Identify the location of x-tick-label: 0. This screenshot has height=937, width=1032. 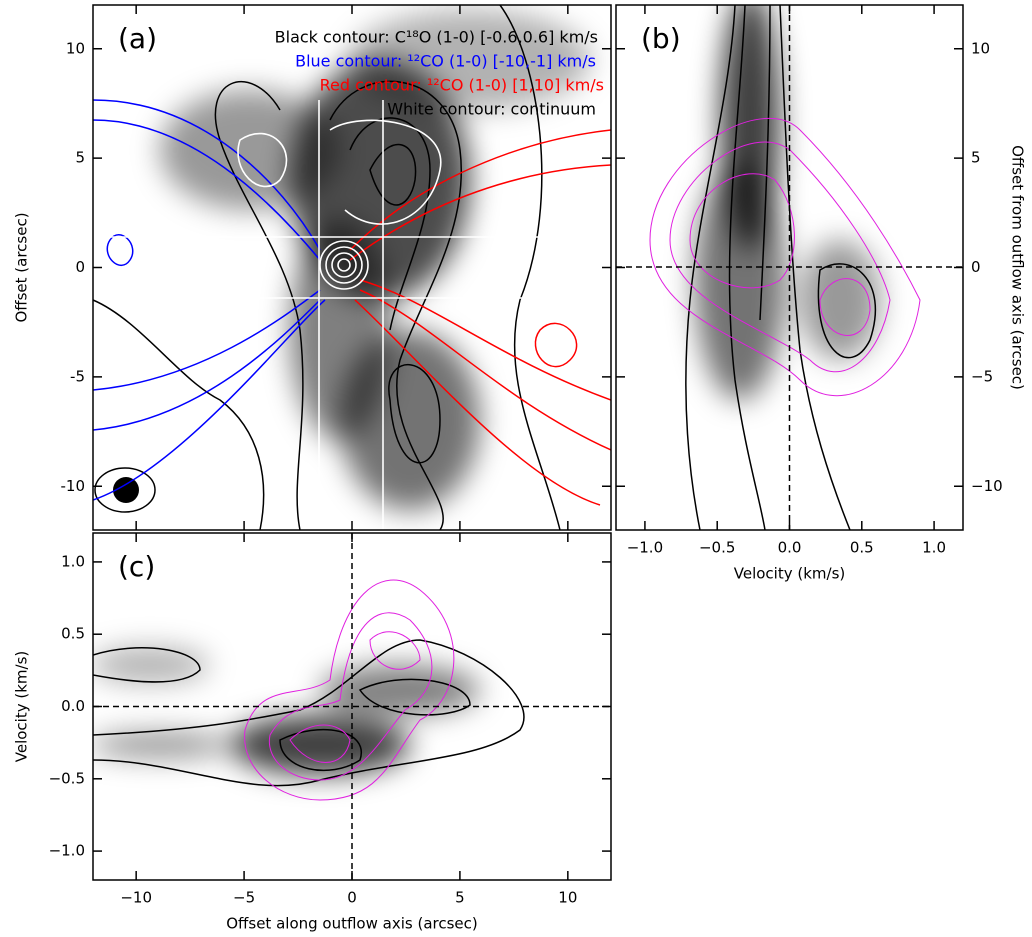
(352, 898).